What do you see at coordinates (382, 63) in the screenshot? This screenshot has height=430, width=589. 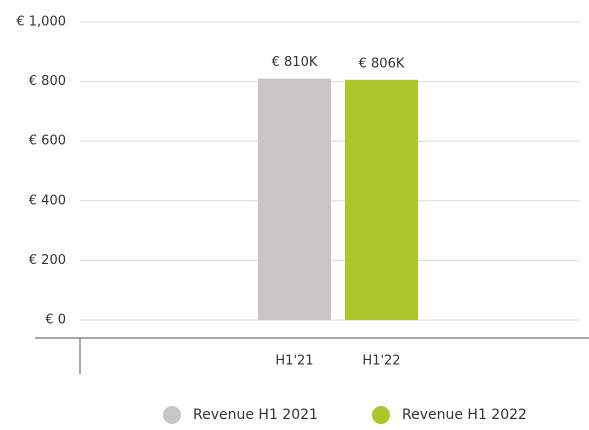 I see `data-label: € 806K` at bounding box center [382, 63].